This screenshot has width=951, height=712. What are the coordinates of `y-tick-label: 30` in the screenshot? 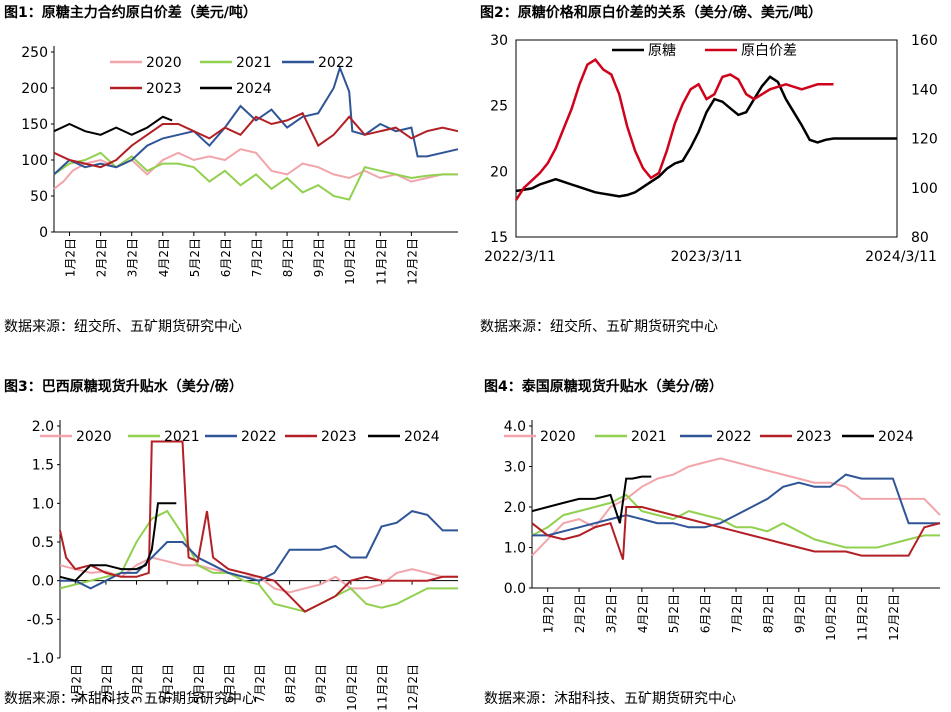 It's located at (499, 41).